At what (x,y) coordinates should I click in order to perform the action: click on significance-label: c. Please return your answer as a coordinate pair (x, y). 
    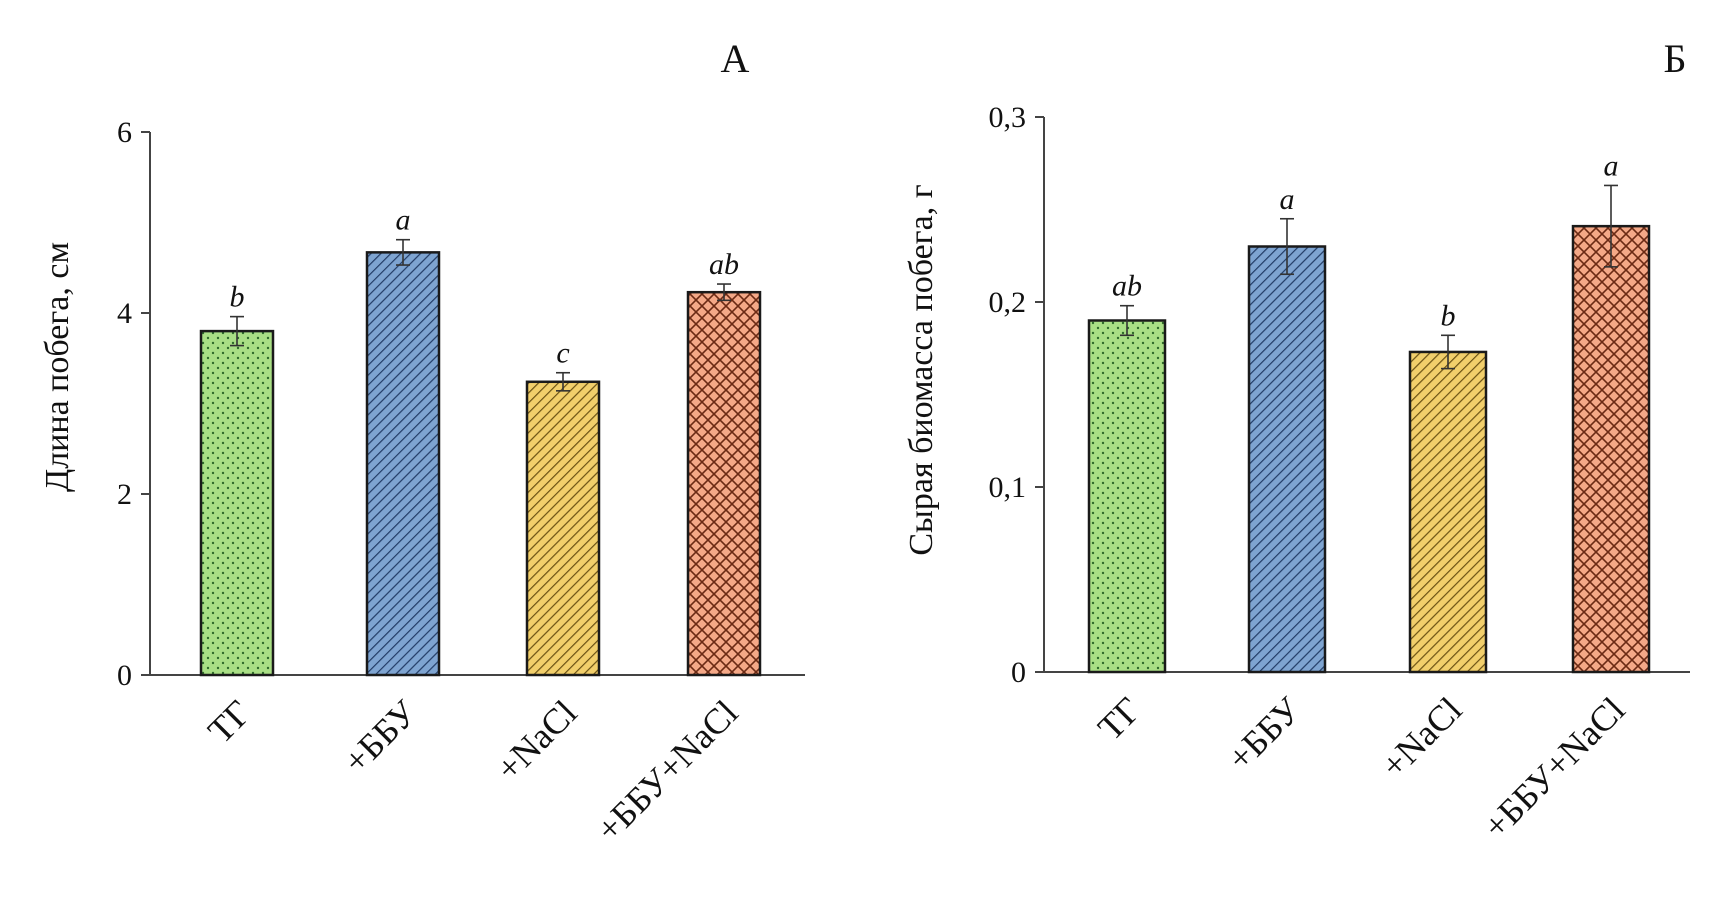
    Looking at the image, I should click on (562, 353).